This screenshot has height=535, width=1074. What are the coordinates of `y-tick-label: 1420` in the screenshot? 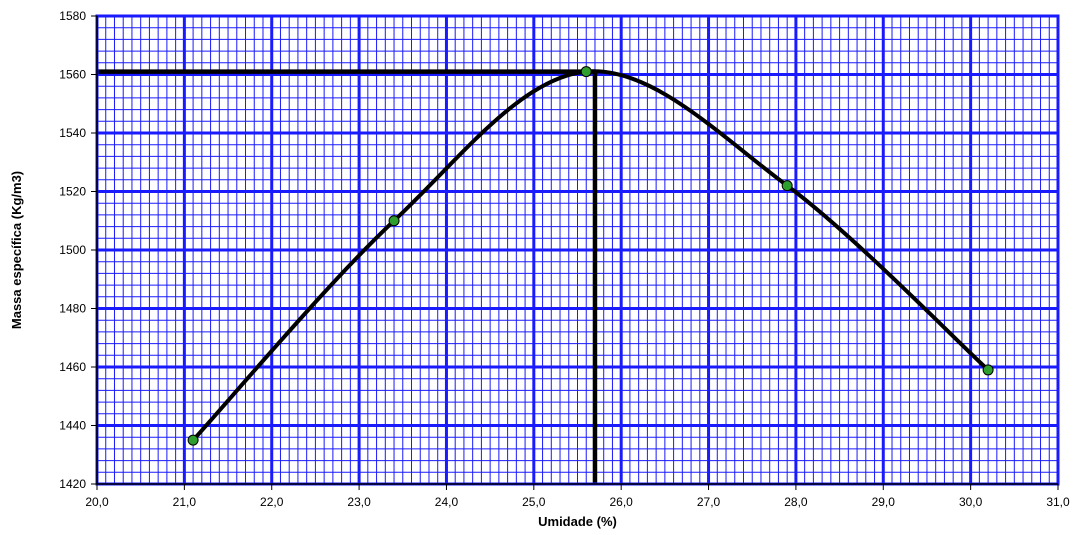 It's located at (72, 484).